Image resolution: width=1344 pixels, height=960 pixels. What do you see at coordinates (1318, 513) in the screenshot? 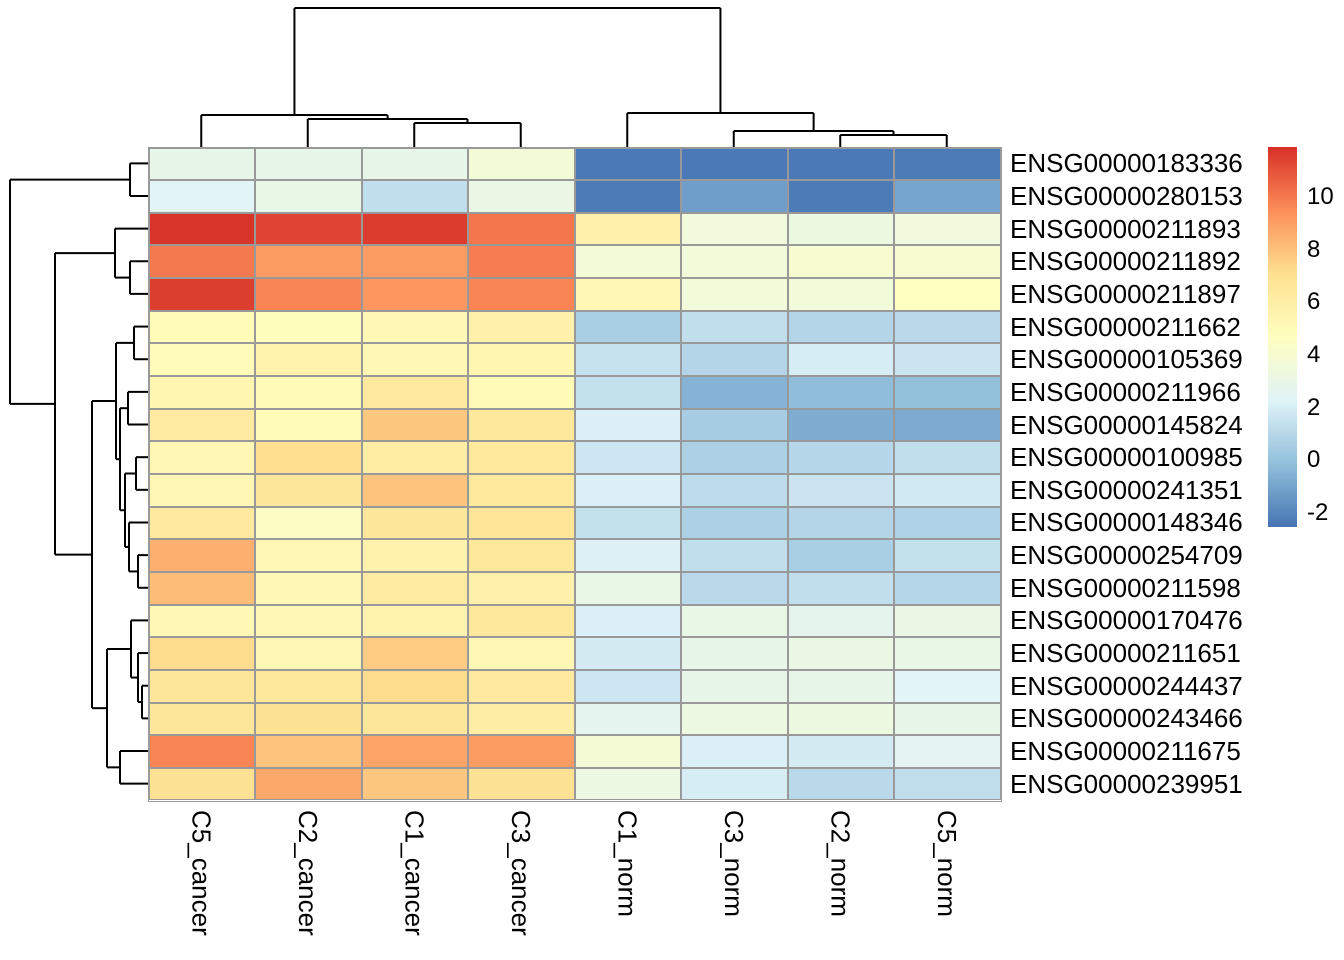
I see `colorbar-tick-label: -2` at bounding box center [1318, 513].